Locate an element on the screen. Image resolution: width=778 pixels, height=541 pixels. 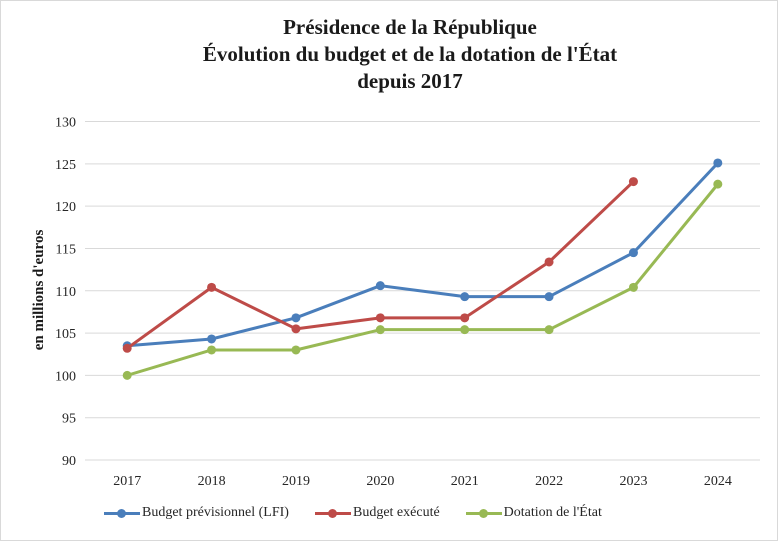
x-tick-label: 2023 is located at coordinates (633, 481).